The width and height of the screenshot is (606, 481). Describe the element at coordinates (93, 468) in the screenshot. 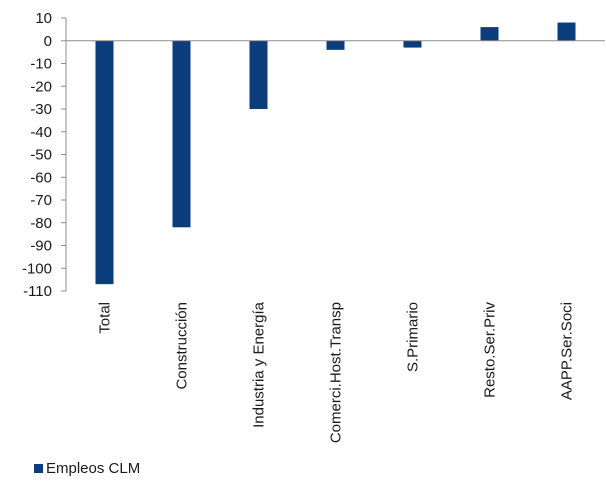

I see `legend-label: Empleos CLM` at that location.